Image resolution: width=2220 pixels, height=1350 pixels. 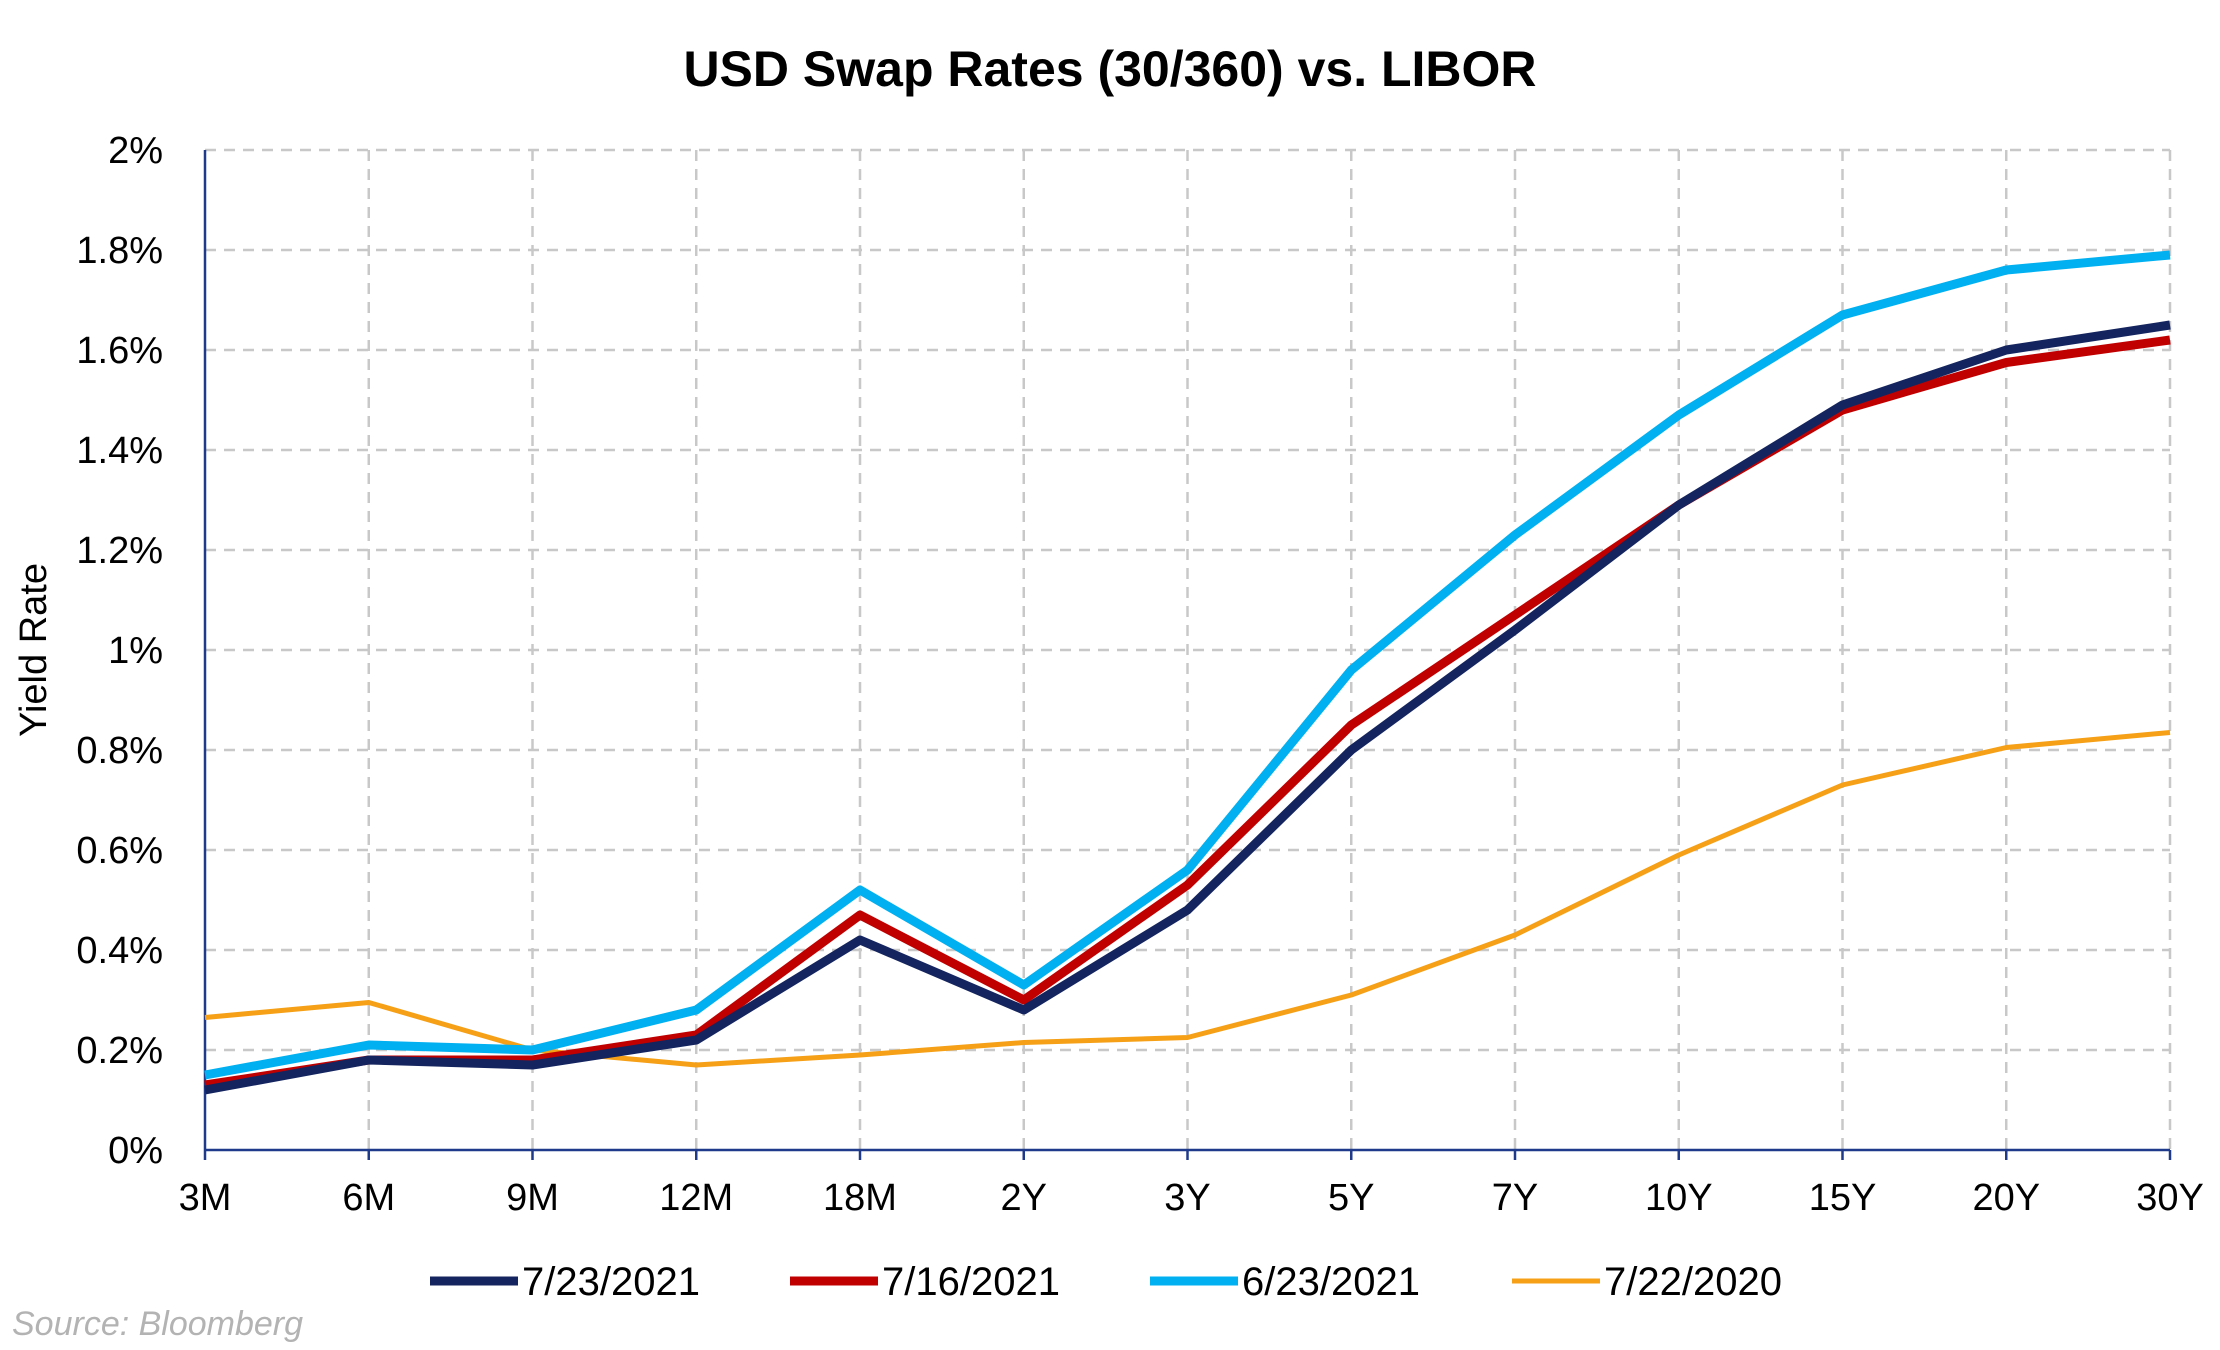 I want to click on y-tick-label: 0%, so click(x=135, y=1151).